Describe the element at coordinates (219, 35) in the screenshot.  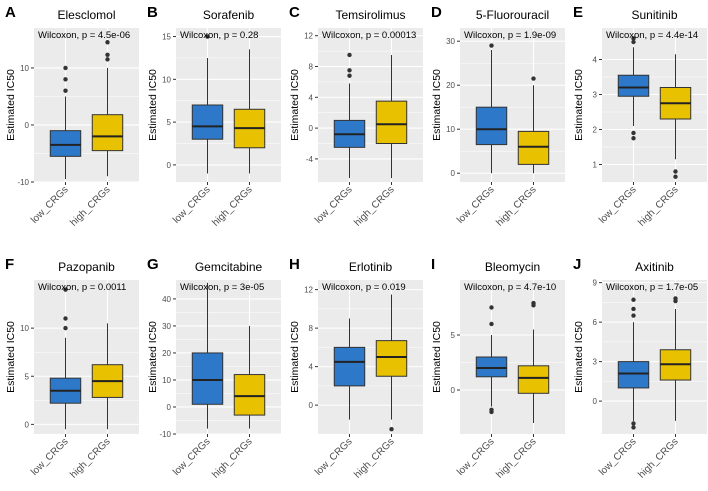
I see `wilcoxon-annotation: Wilcoxon, p = 0.28` at that location.